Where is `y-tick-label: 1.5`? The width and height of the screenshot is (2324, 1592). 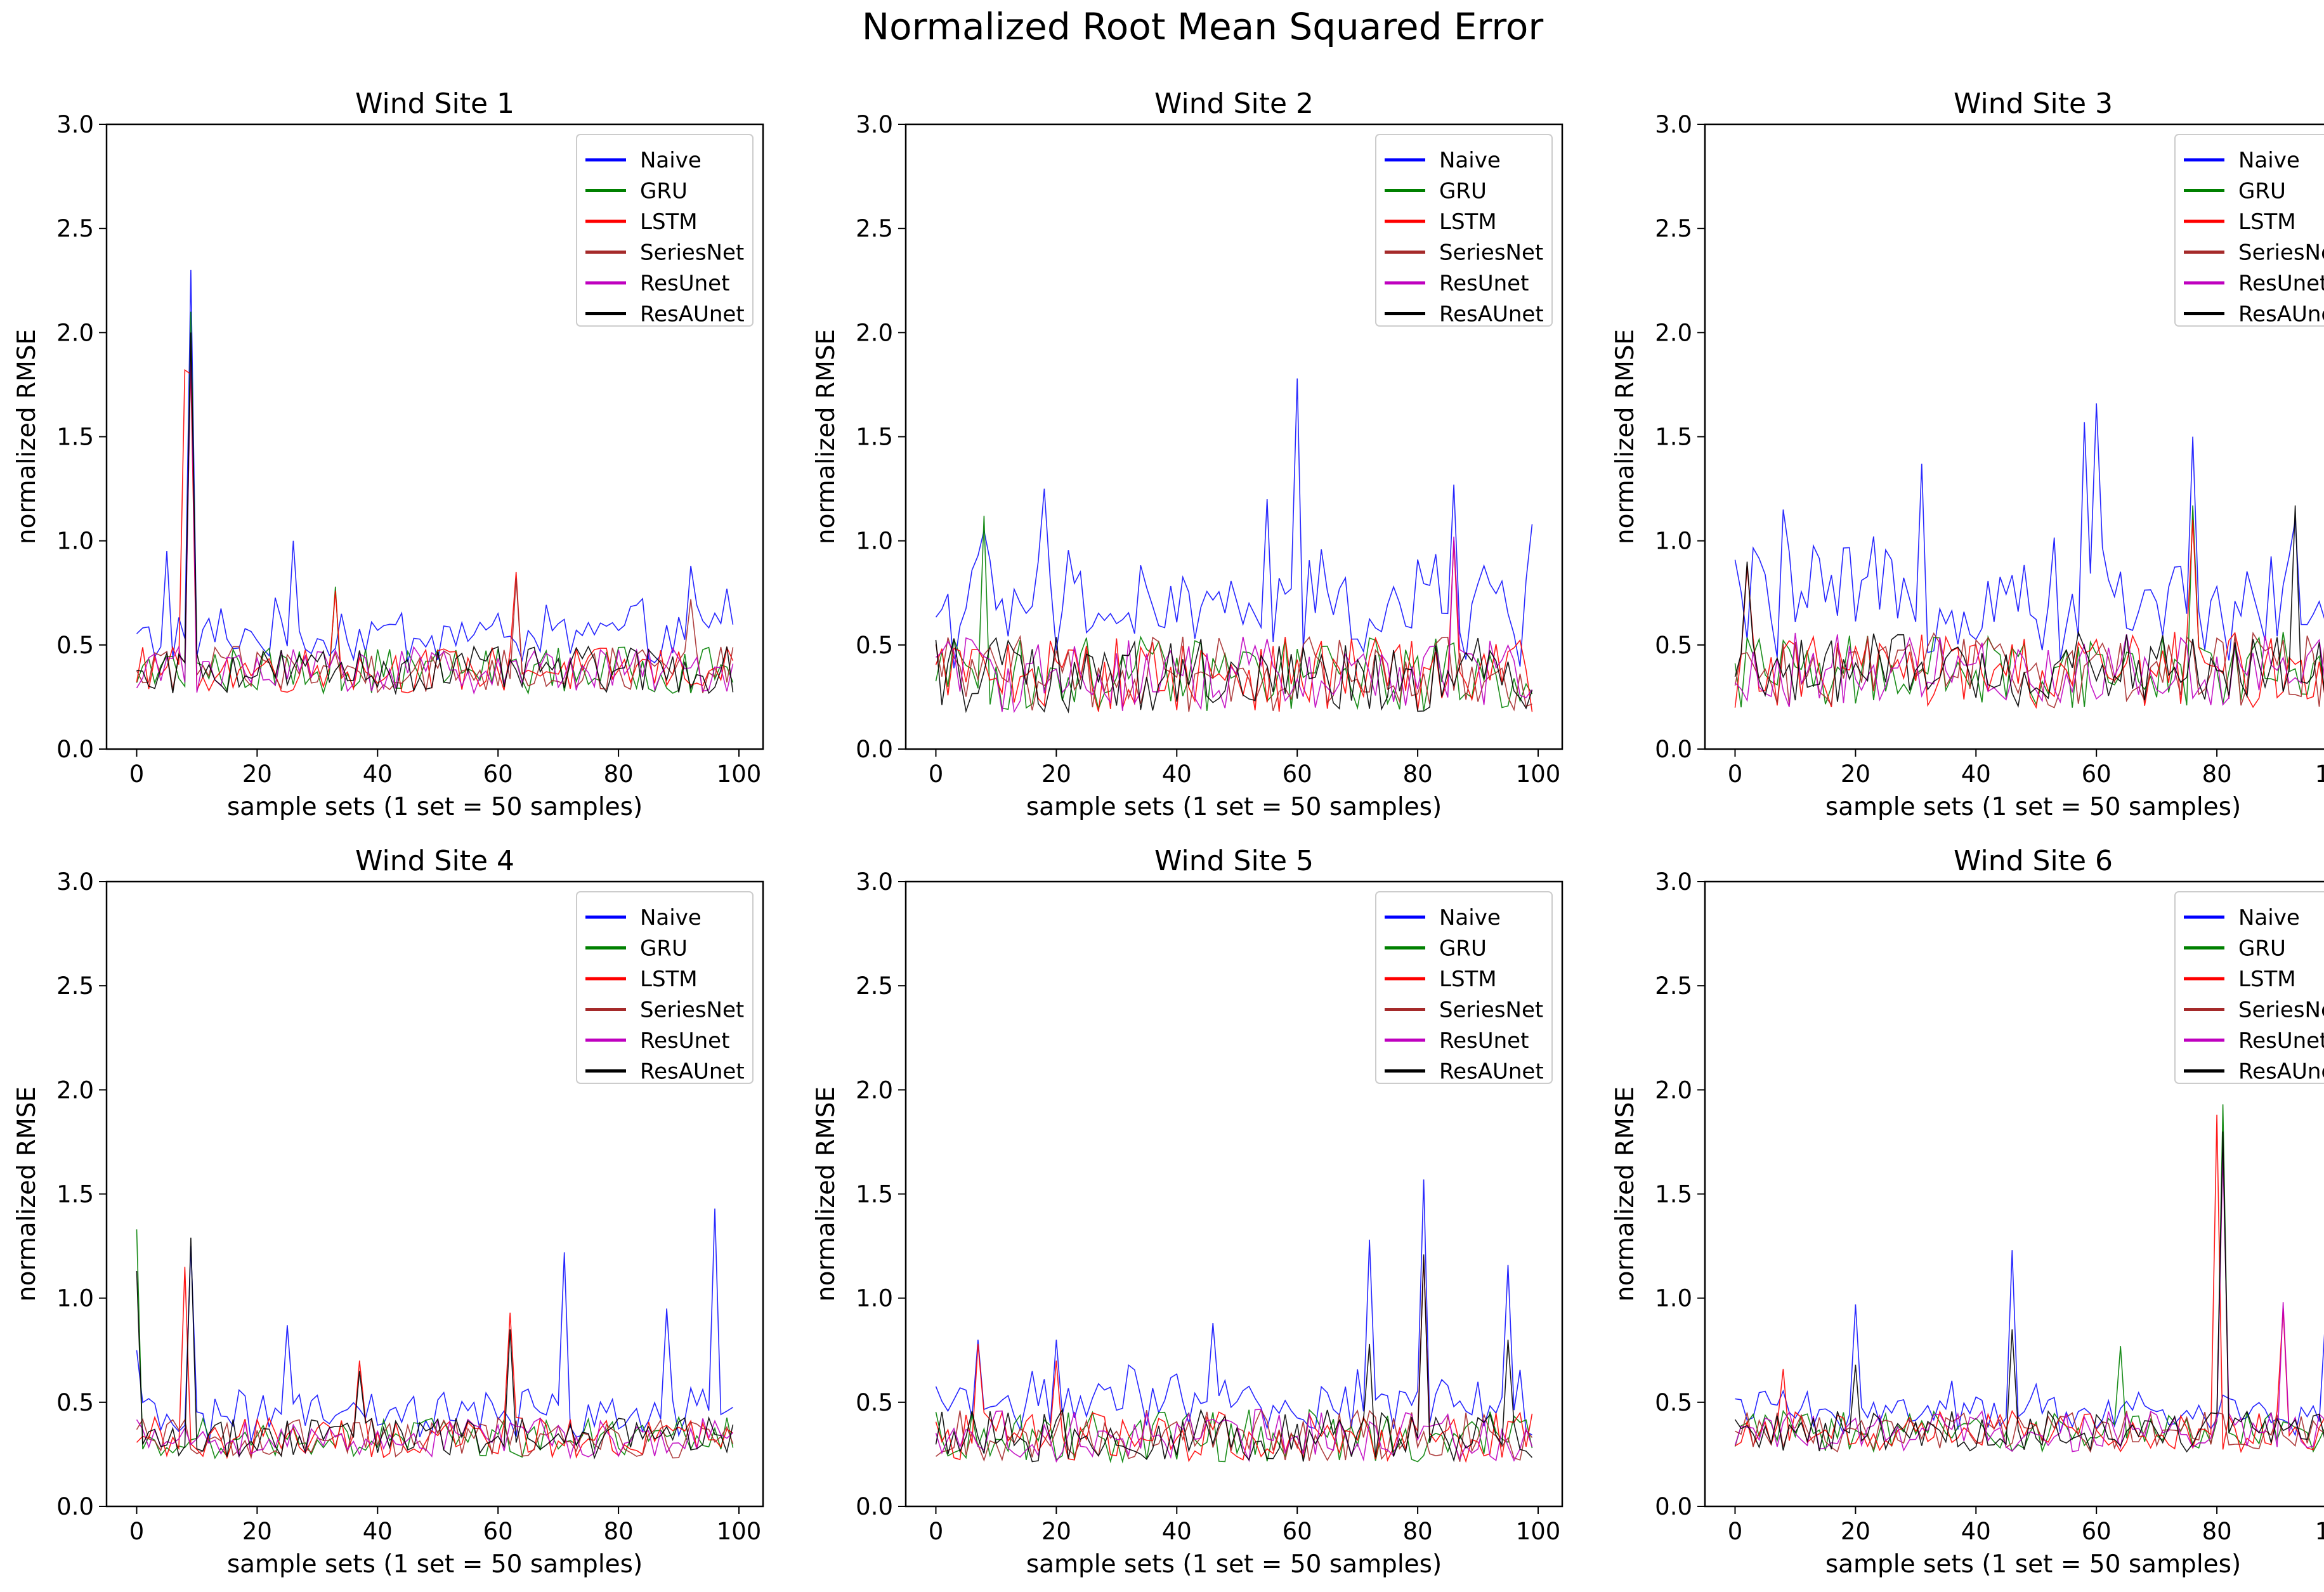 y-tick-label: 1.5 is located at coordinates (75, 437).